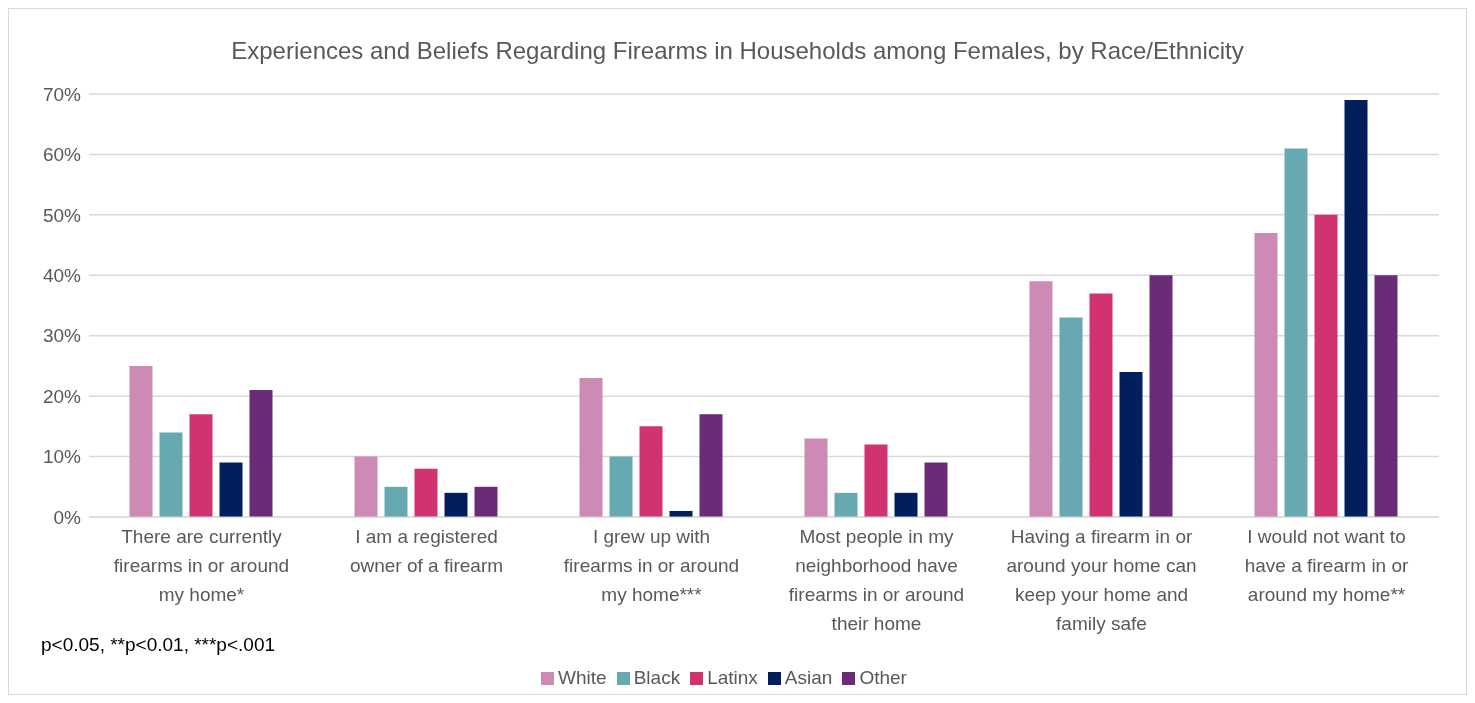 Image resolution: width=1475 pixels, height=703 pixels. Describe the element at coordinates (876, 580) in the screenshot. I see `x-tick-label: Most people in my neighborhood have firearms in or around their home` at that location.